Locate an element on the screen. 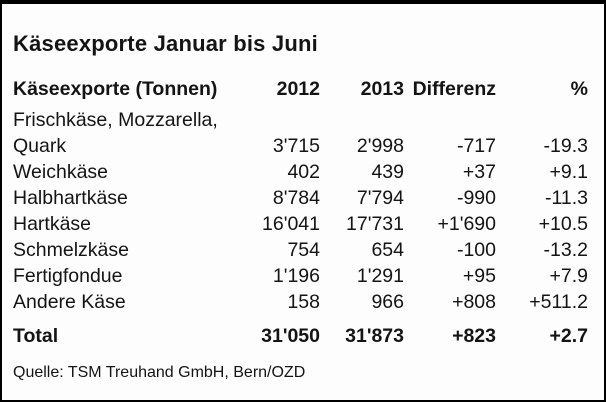 This screenshot has width=606, height=402. table-row: Andere Käse 158 966 +808 +511.2 is located at coordinates (300, 302).